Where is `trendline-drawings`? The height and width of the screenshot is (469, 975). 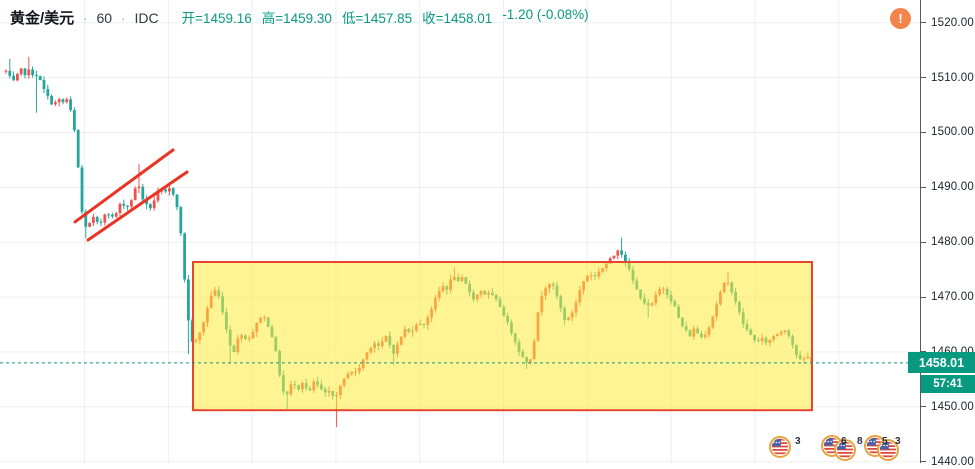 trendline-drawings is located at coordinates (131, 195).